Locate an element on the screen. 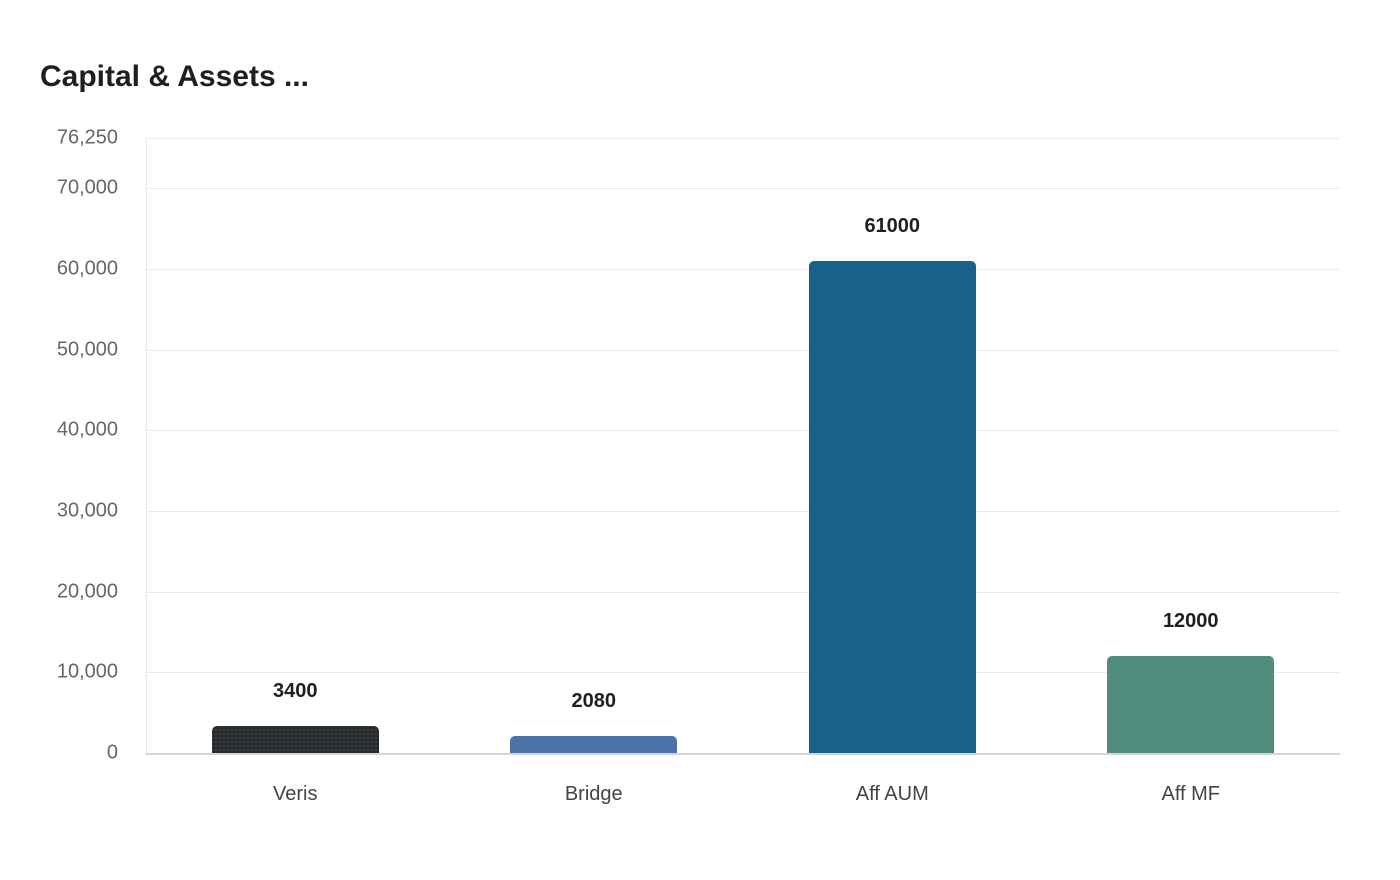 This screenshot has width=1400, height=880. y-tick-label: 40,000 is located at coordinates (87, 429).